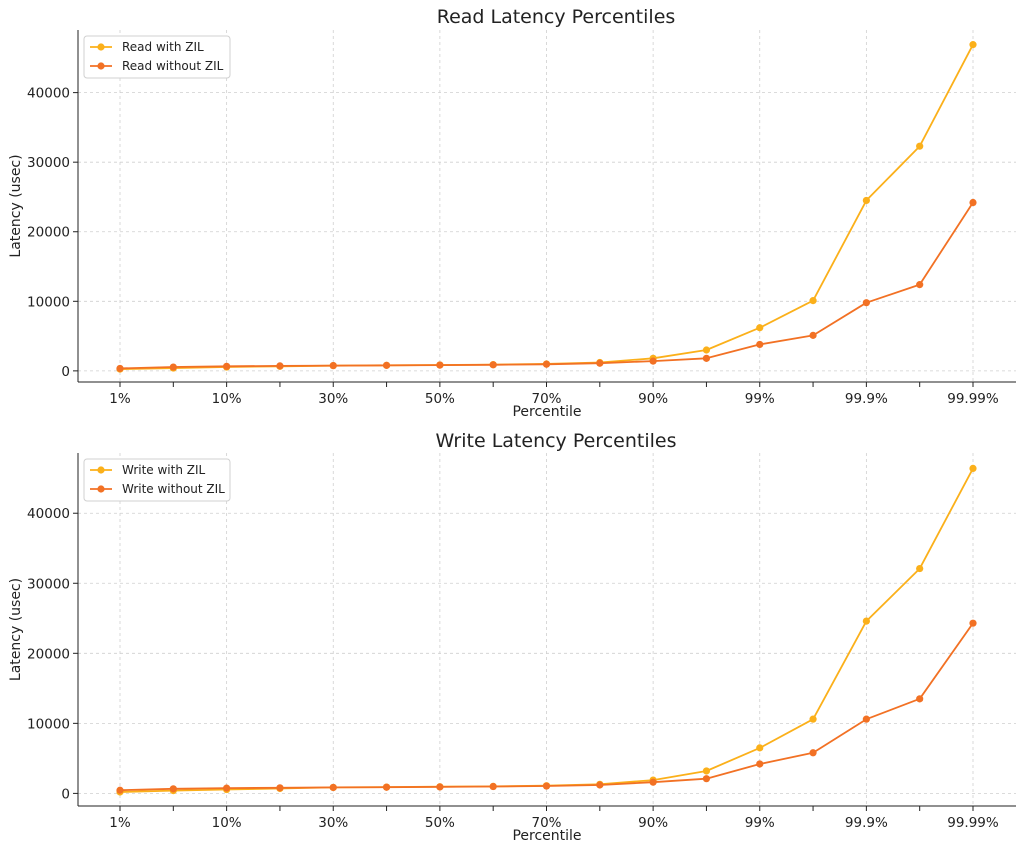 The height and width of the screenshot is (852, 1024). Describe the element at coordinates (173, 66) in the screenshot. I see `legend-label: Read without ZIL` at that location.